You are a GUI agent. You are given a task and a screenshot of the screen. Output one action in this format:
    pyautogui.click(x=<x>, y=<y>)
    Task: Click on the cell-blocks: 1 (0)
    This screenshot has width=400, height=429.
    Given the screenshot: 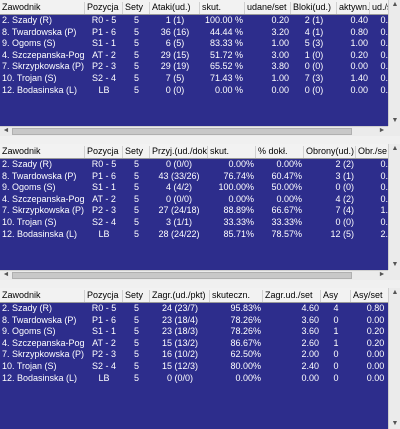 What is the action you would take?
    pyautogui.click(x=314, y=54)
    